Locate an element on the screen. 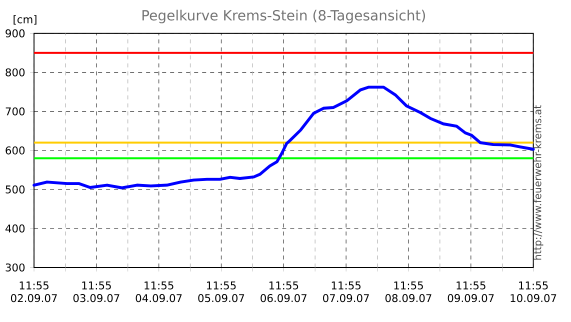 This screenshot has width=571, height=322. chart-title: Pegelkurve Krems-Stein (8-Tagesansicht) is located at coordinates (284, 17).